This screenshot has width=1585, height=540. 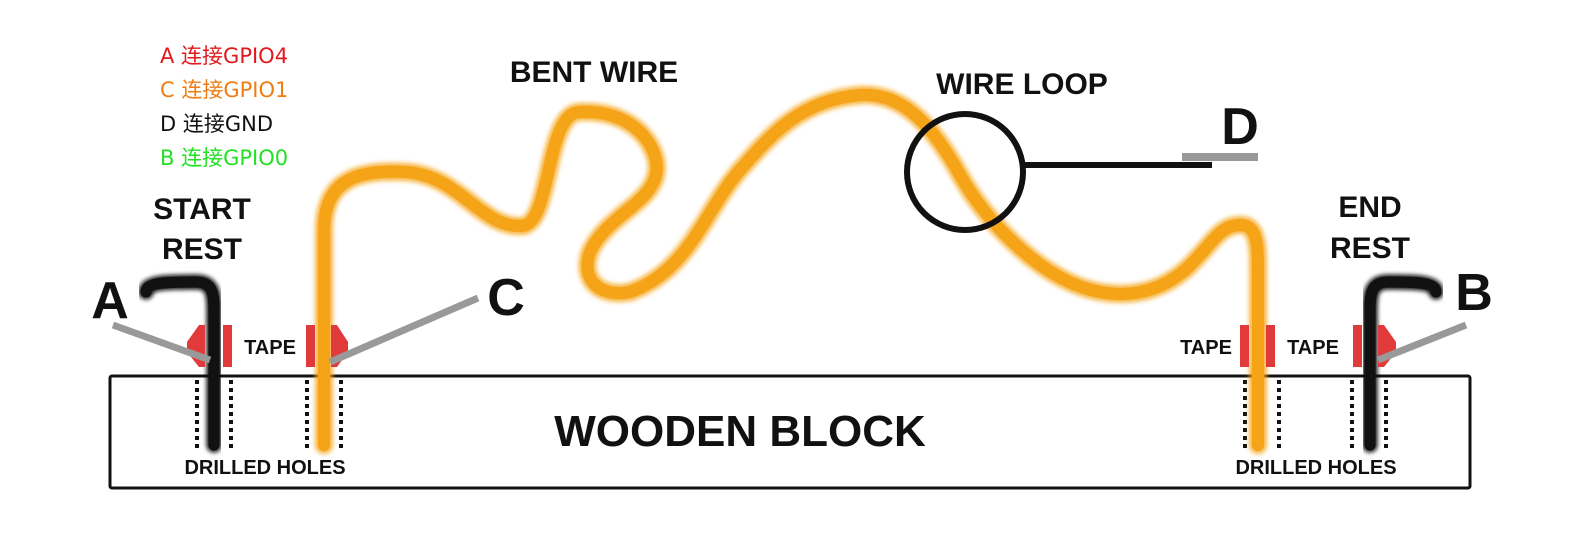 What do you see at coordinates (110, 301) in the screenshot?
I see `point-a-label: A` at bounding box center [110, 301].